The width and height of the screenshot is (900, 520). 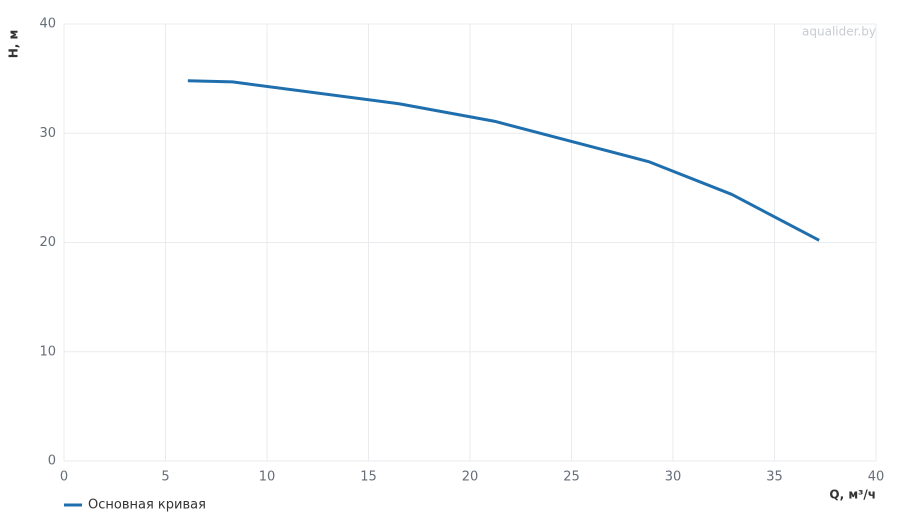 What do you see at coordinates (839, 32) in the screenshot?
I see `watermark: aqualider.by` at bounding box center [839, 32].